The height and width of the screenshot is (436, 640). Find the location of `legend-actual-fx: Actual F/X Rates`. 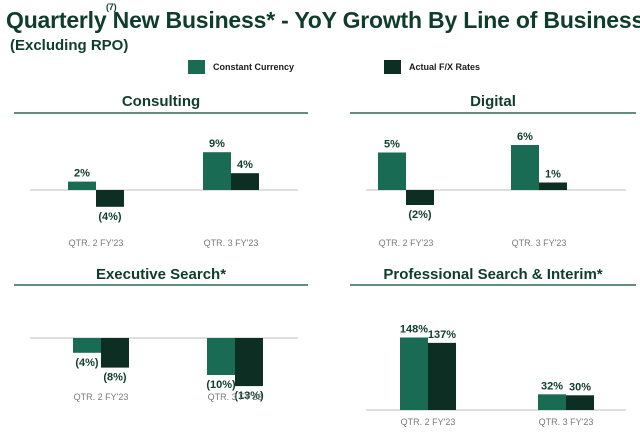

legend-actual-fx: Actual F/X Rates is located at coordinates (432, 67).